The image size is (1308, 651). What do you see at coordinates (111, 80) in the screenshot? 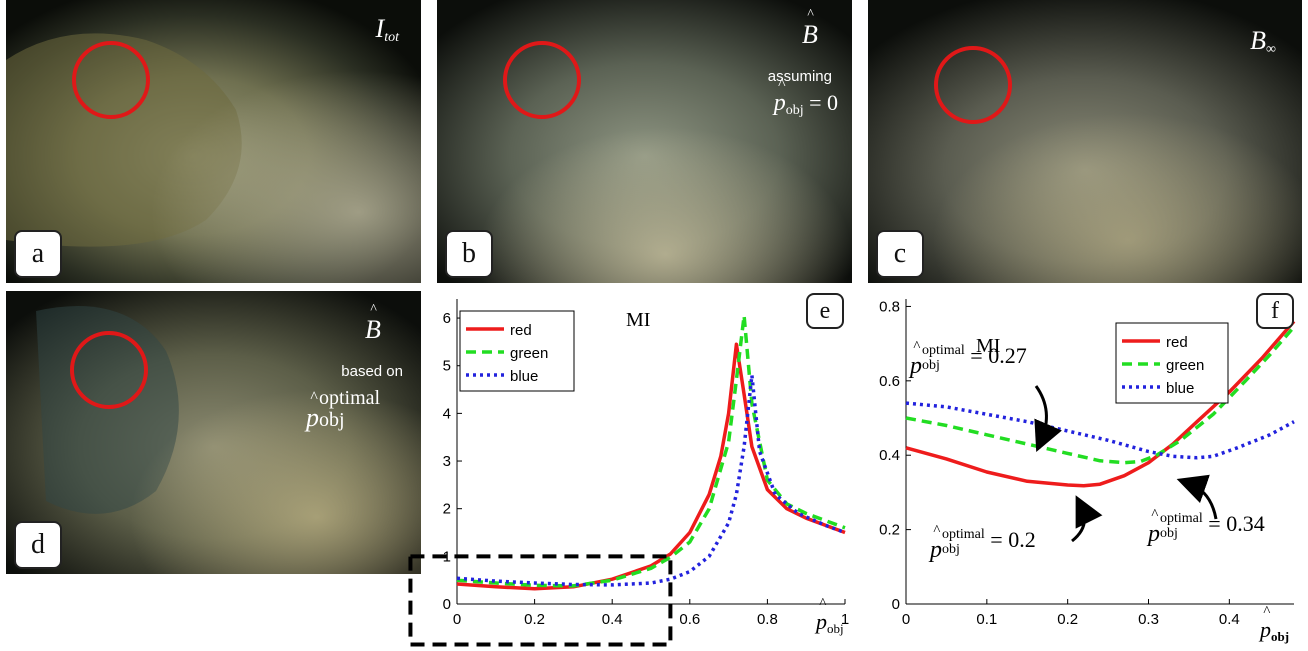
I see `highlight-circle-a` at bounding box center [111, 80].